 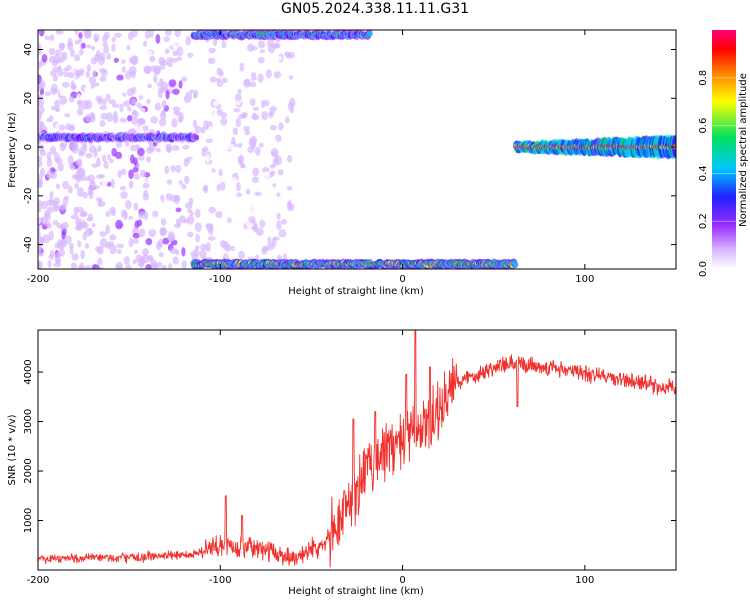 What do you see at coordinates (584, 580) in the screenshot?
I see `snr-xtick-label: 100` at bounding box center [584, 580].